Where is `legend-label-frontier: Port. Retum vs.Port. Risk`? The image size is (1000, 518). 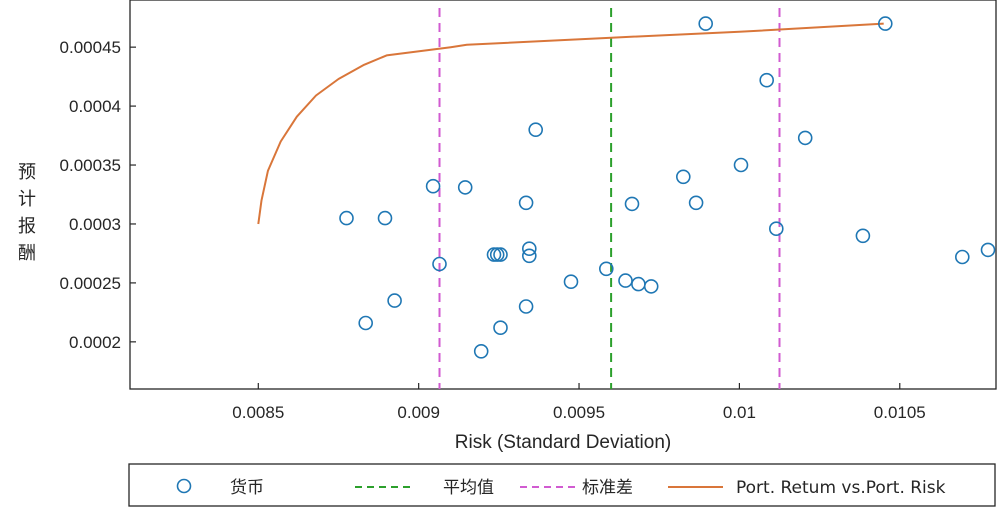
legend-label-frontier: Port. Retum vs.Port. Risk is located at coordinates (841, 488).